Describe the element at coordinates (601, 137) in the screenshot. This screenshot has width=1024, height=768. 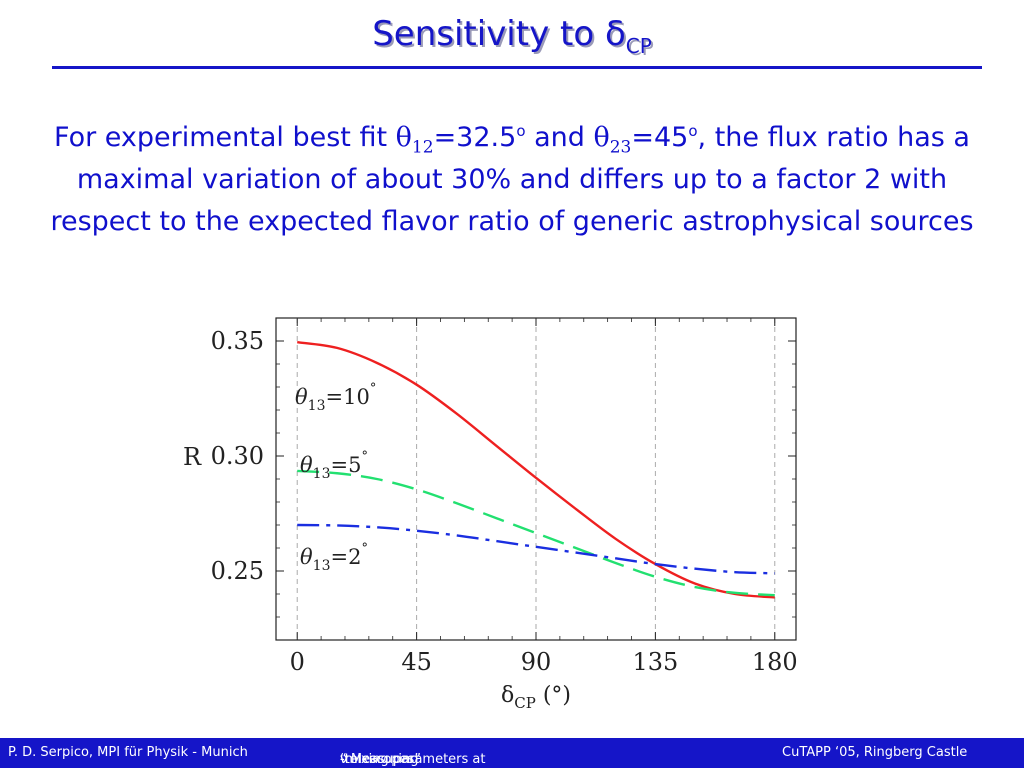
I see `theta-symbol-2: θ` at that location.